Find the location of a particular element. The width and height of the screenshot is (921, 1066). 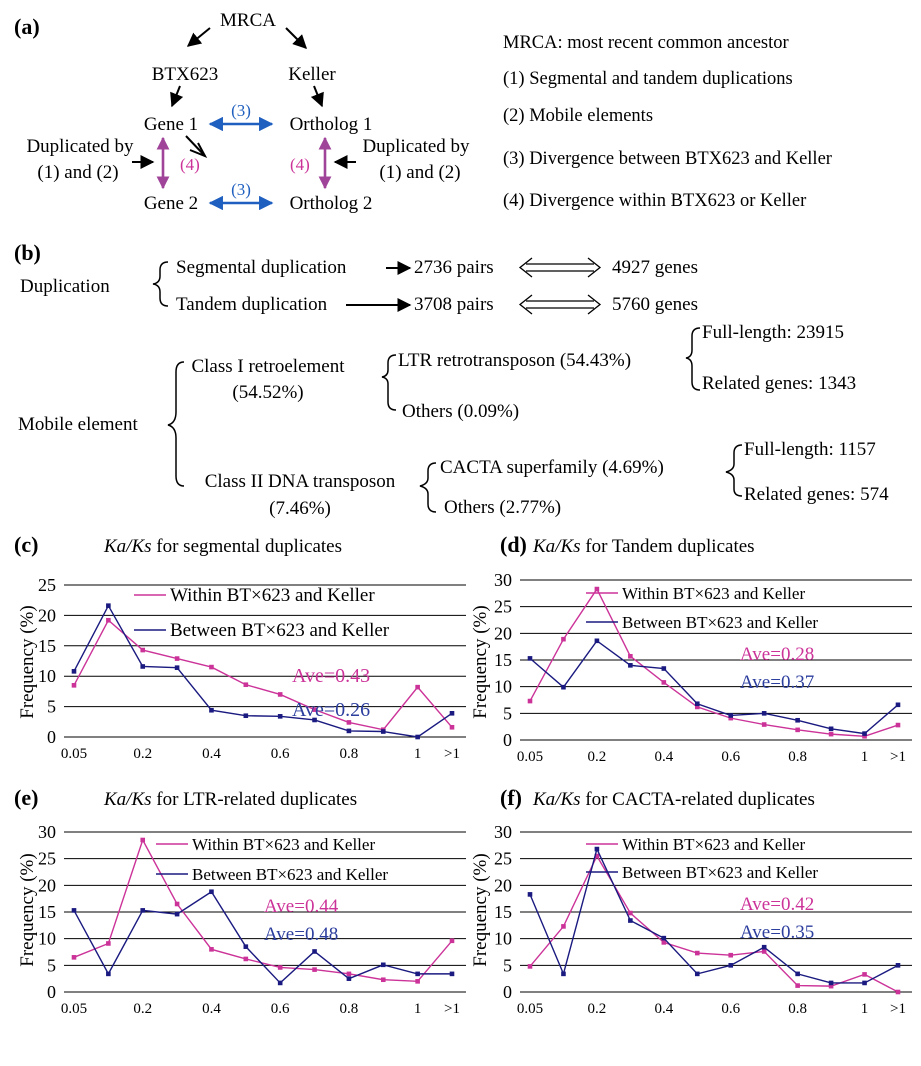

legend-line: (2) Mobile elements is located at coordinates (578, 116).